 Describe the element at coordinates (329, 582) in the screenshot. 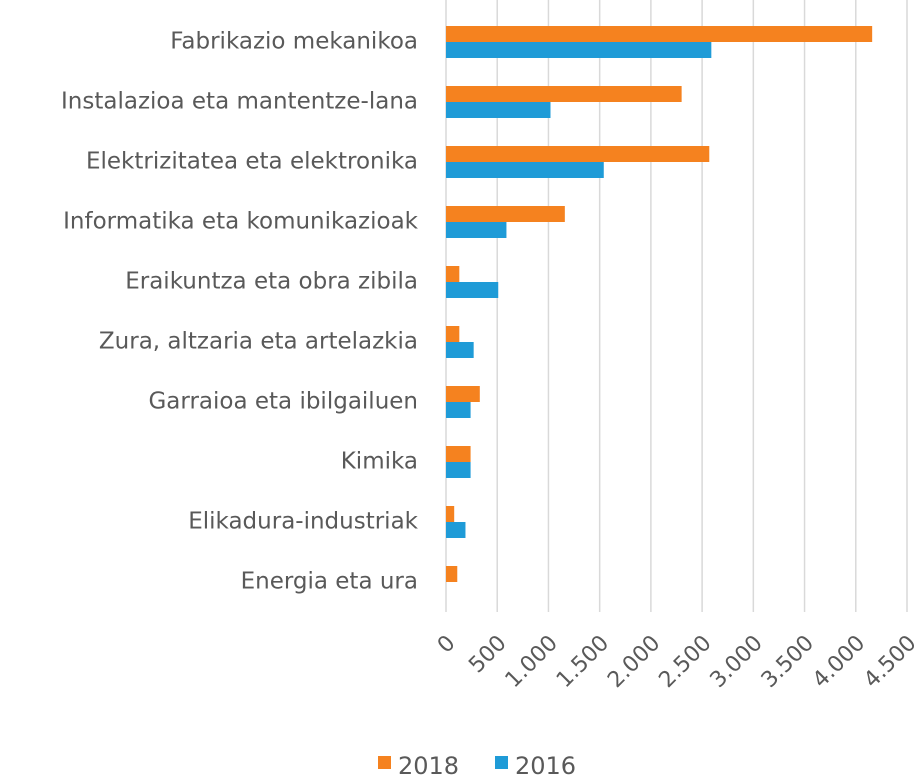

I see `category-label: Energia eta ura` at that location.